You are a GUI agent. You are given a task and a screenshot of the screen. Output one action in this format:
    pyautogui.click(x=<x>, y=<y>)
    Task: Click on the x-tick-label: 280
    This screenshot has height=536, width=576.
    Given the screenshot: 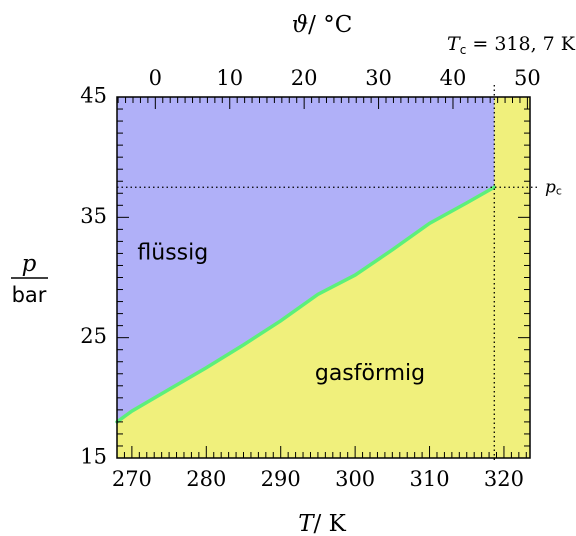 What is the action you would take?
    pyautogui.click(x=206, y=479)
    